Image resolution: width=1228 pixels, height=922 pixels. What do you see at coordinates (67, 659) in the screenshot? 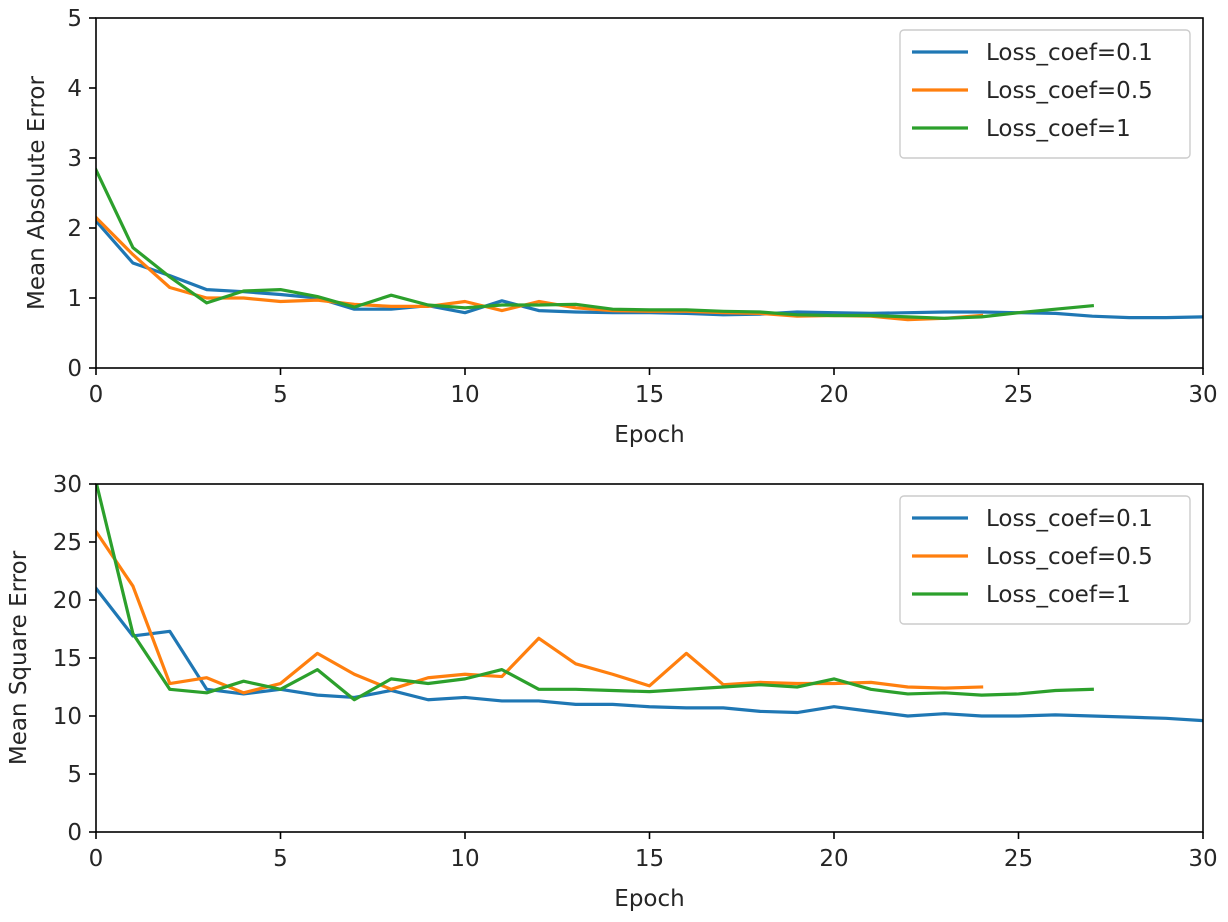
I see `y-tick-label: 15` at bounding box center [67, 659].